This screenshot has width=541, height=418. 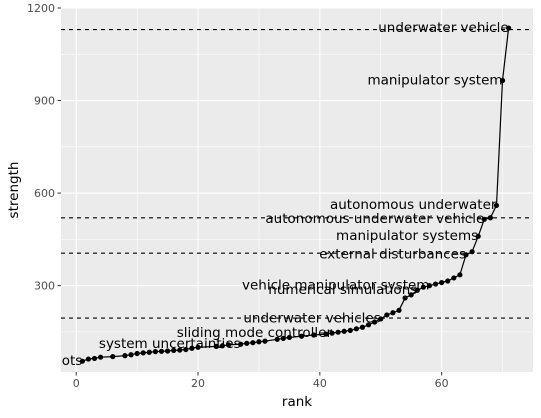 I want to click on point-label: autonomous underwater vehicle, so click(x=374, y=219).